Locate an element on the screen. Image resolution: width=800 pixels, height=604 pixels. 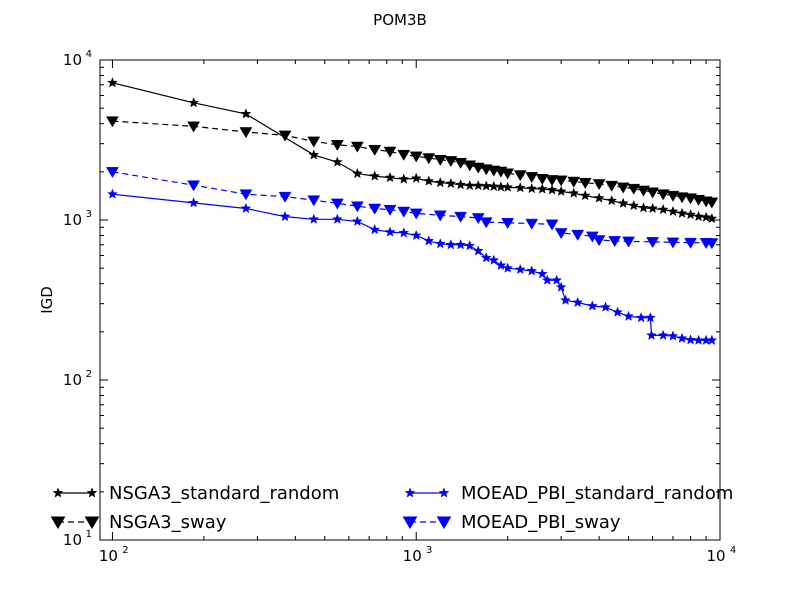
chart-title: POM3B is located at coordinates (400, 20).